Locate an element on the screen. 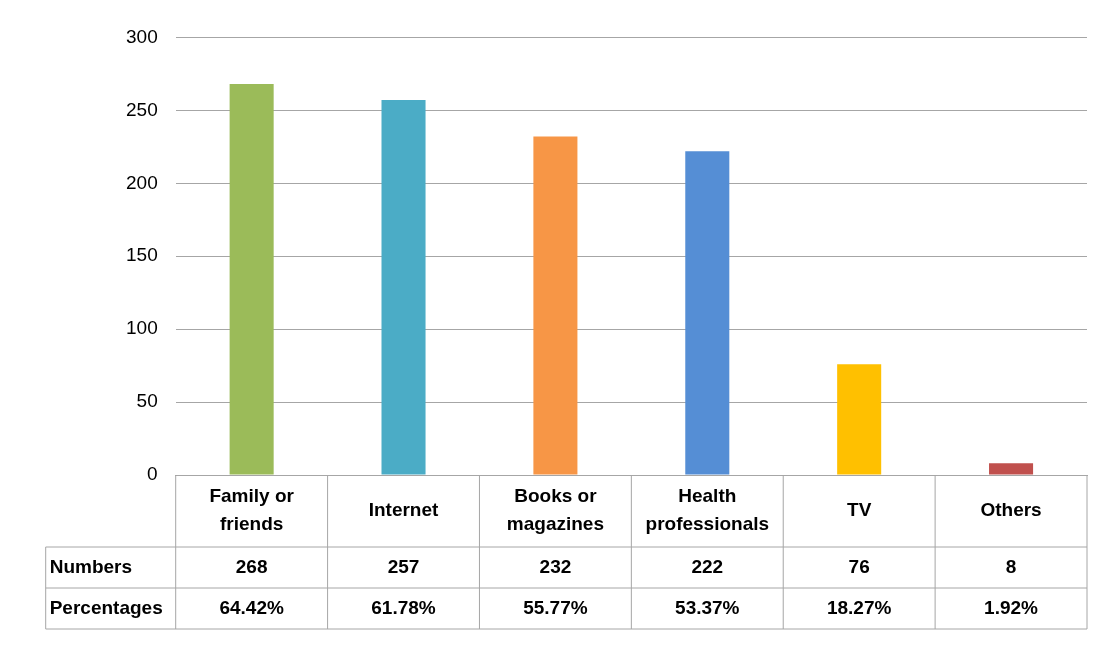 The width and height of the screenshot is (1109, 646). x-tick-label: Internet is located at coordinates (404, 510).